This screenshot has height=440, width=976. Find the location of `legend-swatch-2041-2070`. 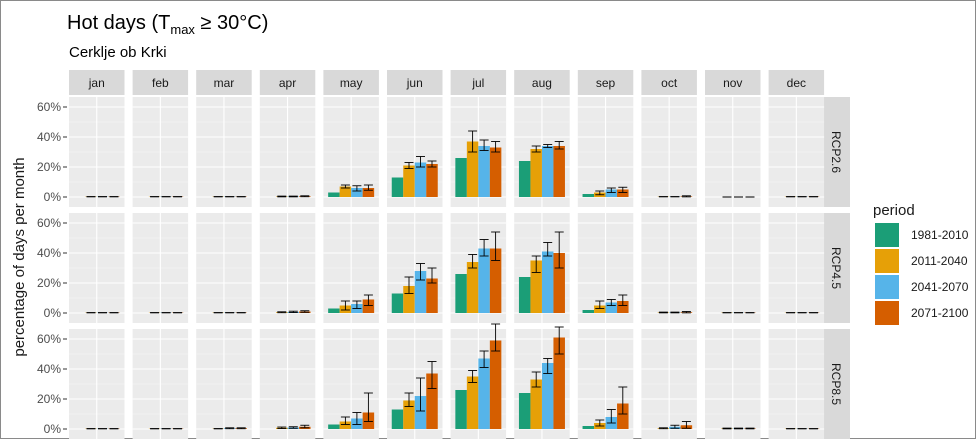

legend-swatch-2041-2070 is located at coordinates (887, 287).